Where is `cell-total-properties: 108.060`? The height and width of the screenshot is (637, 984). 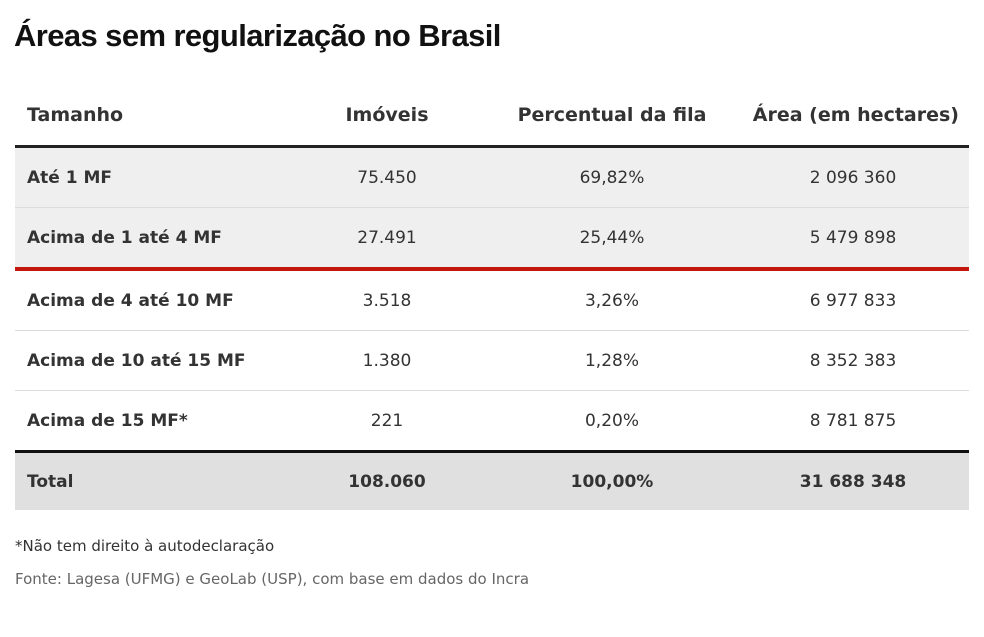
cell-total-properties: 108.060 is located at coordinates (387, 481).